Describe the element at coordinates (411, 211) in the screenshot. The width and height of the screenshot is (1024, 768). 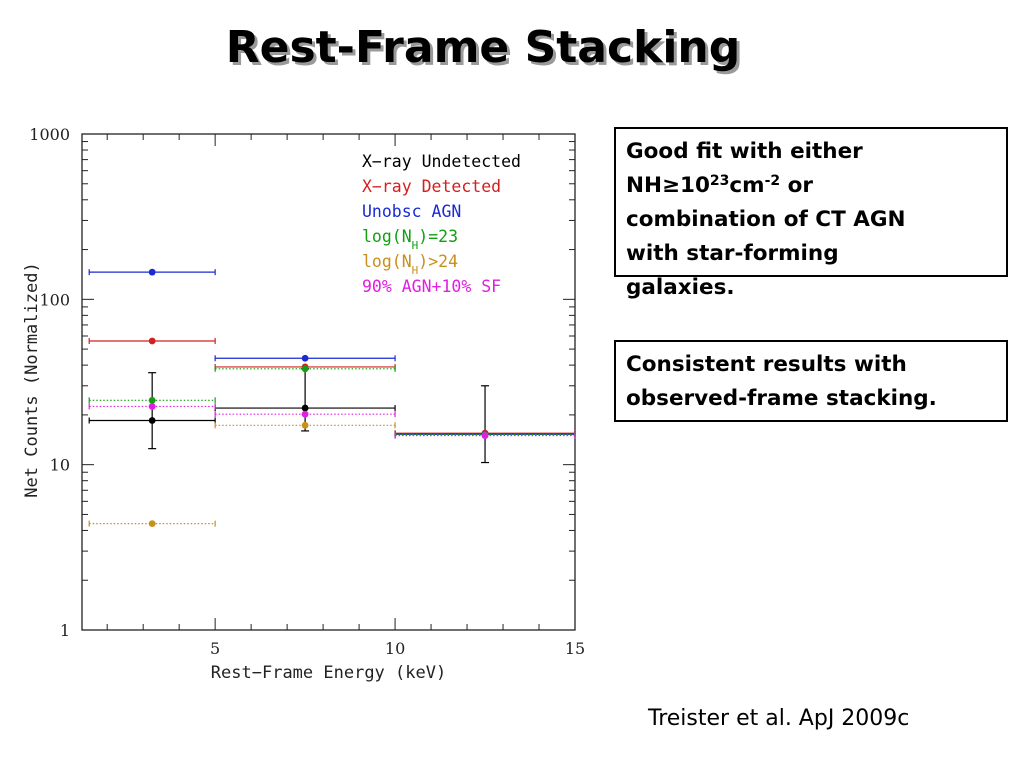
I see `legend-entry: Unobsc AGN` at that location.